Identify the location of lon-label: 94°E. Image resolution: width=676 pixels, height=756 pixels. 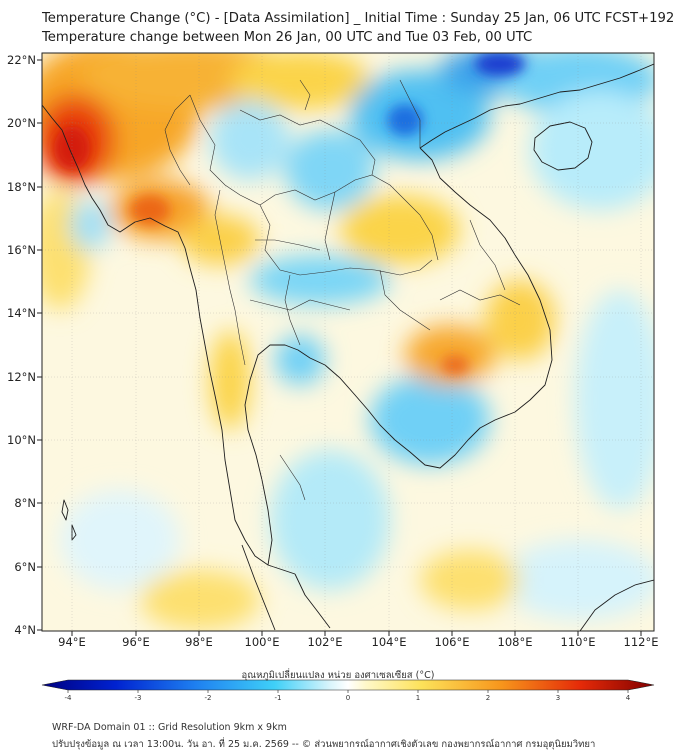
(72, 642).